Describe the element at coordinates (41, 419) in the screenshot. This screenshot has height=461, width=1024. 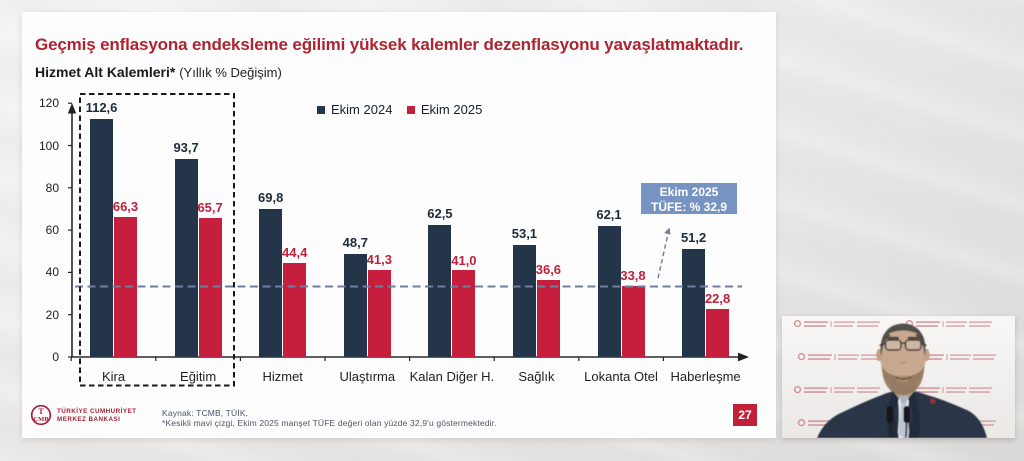
I see `svg-text: ÇMB` at that location.